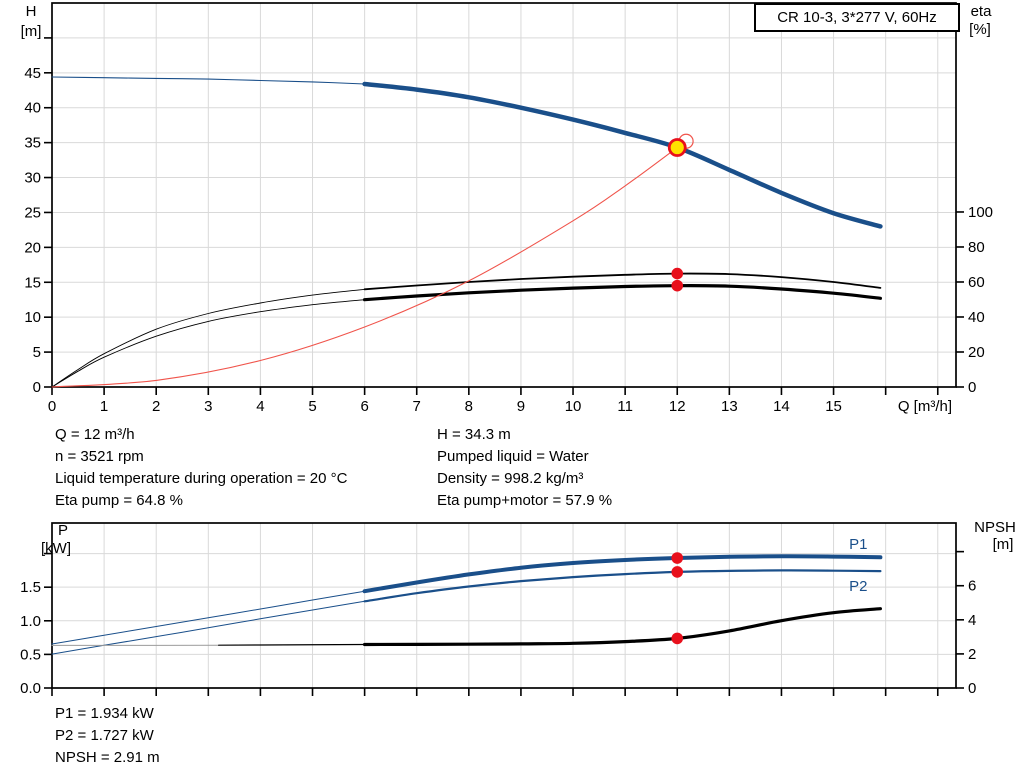  What do you see at coordinates (976, 352) in the screenshot?
I see `y-right-tick-label: 20` at bounding box center [976, 352].